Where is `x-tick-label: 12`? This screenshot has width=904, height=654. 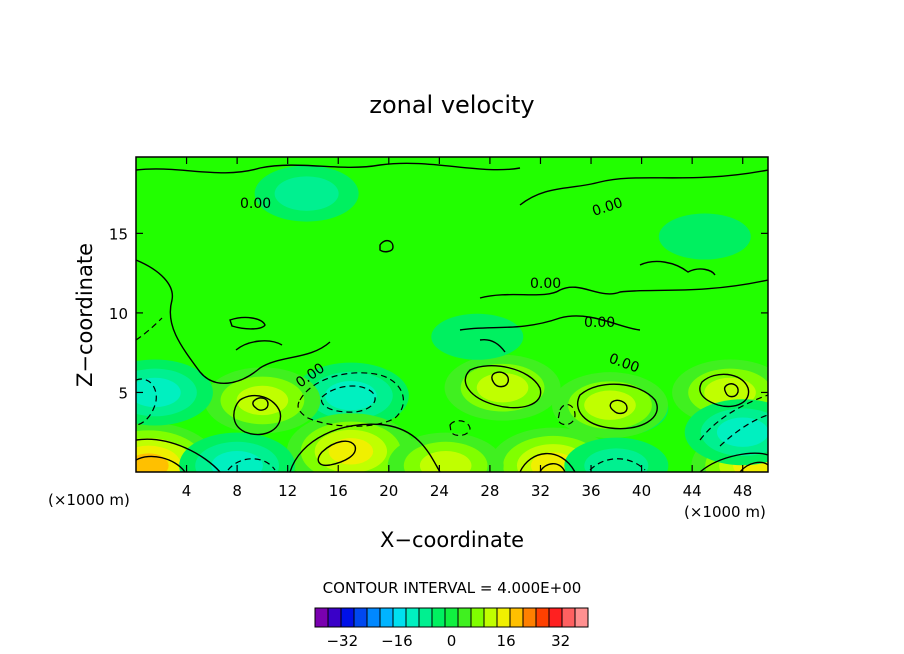
x-tick-label: 12 is located at coordinates (287, 491).